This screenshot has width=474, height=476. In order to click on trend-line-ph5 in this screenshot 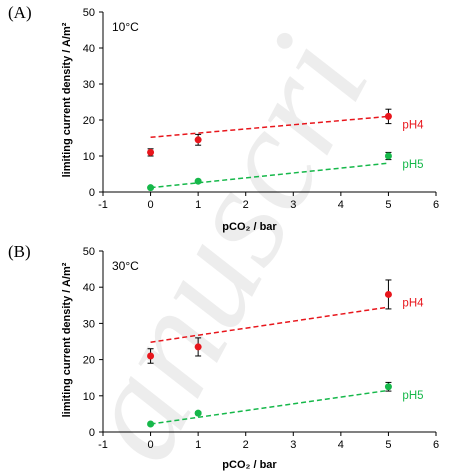, I will do `click(269, 407)`.